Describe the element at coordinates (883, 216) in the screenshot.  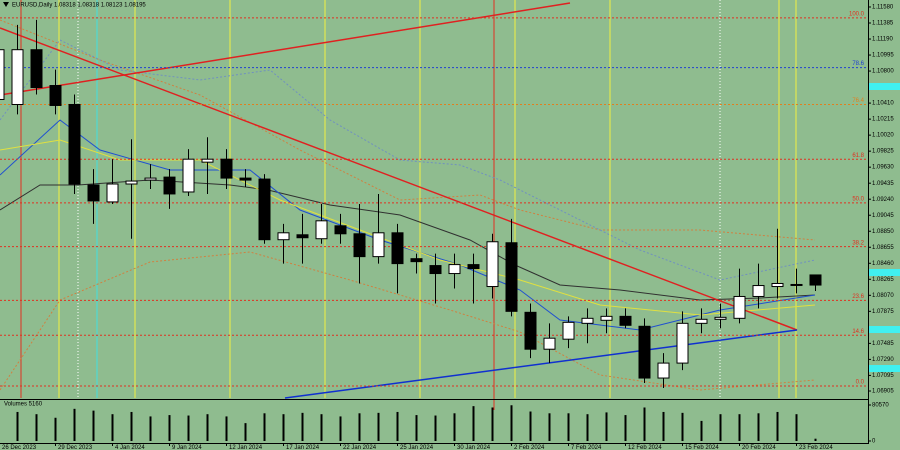
I see `y-tick-label: 1.09045` at that location.